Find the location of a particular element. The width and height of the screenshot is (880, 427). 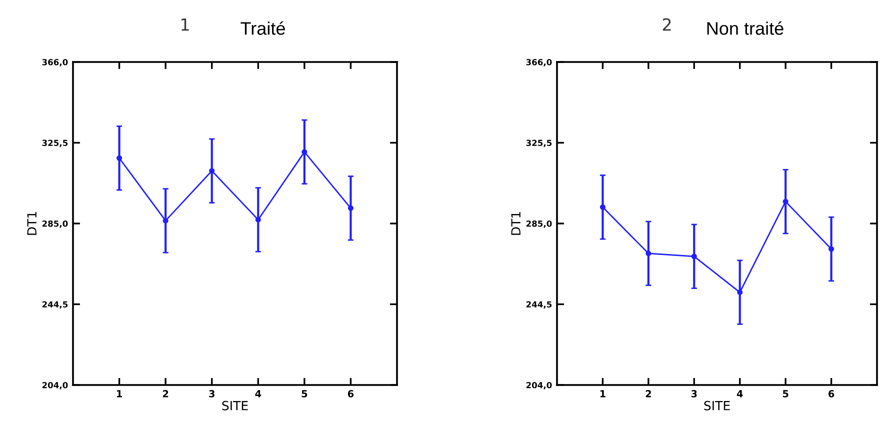

chart-title: Traité is located at coordinates (262, 28).